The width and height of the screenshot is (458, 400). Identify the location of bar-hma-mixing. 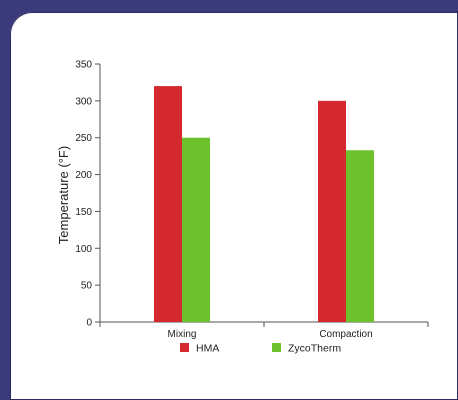
(168, 204).